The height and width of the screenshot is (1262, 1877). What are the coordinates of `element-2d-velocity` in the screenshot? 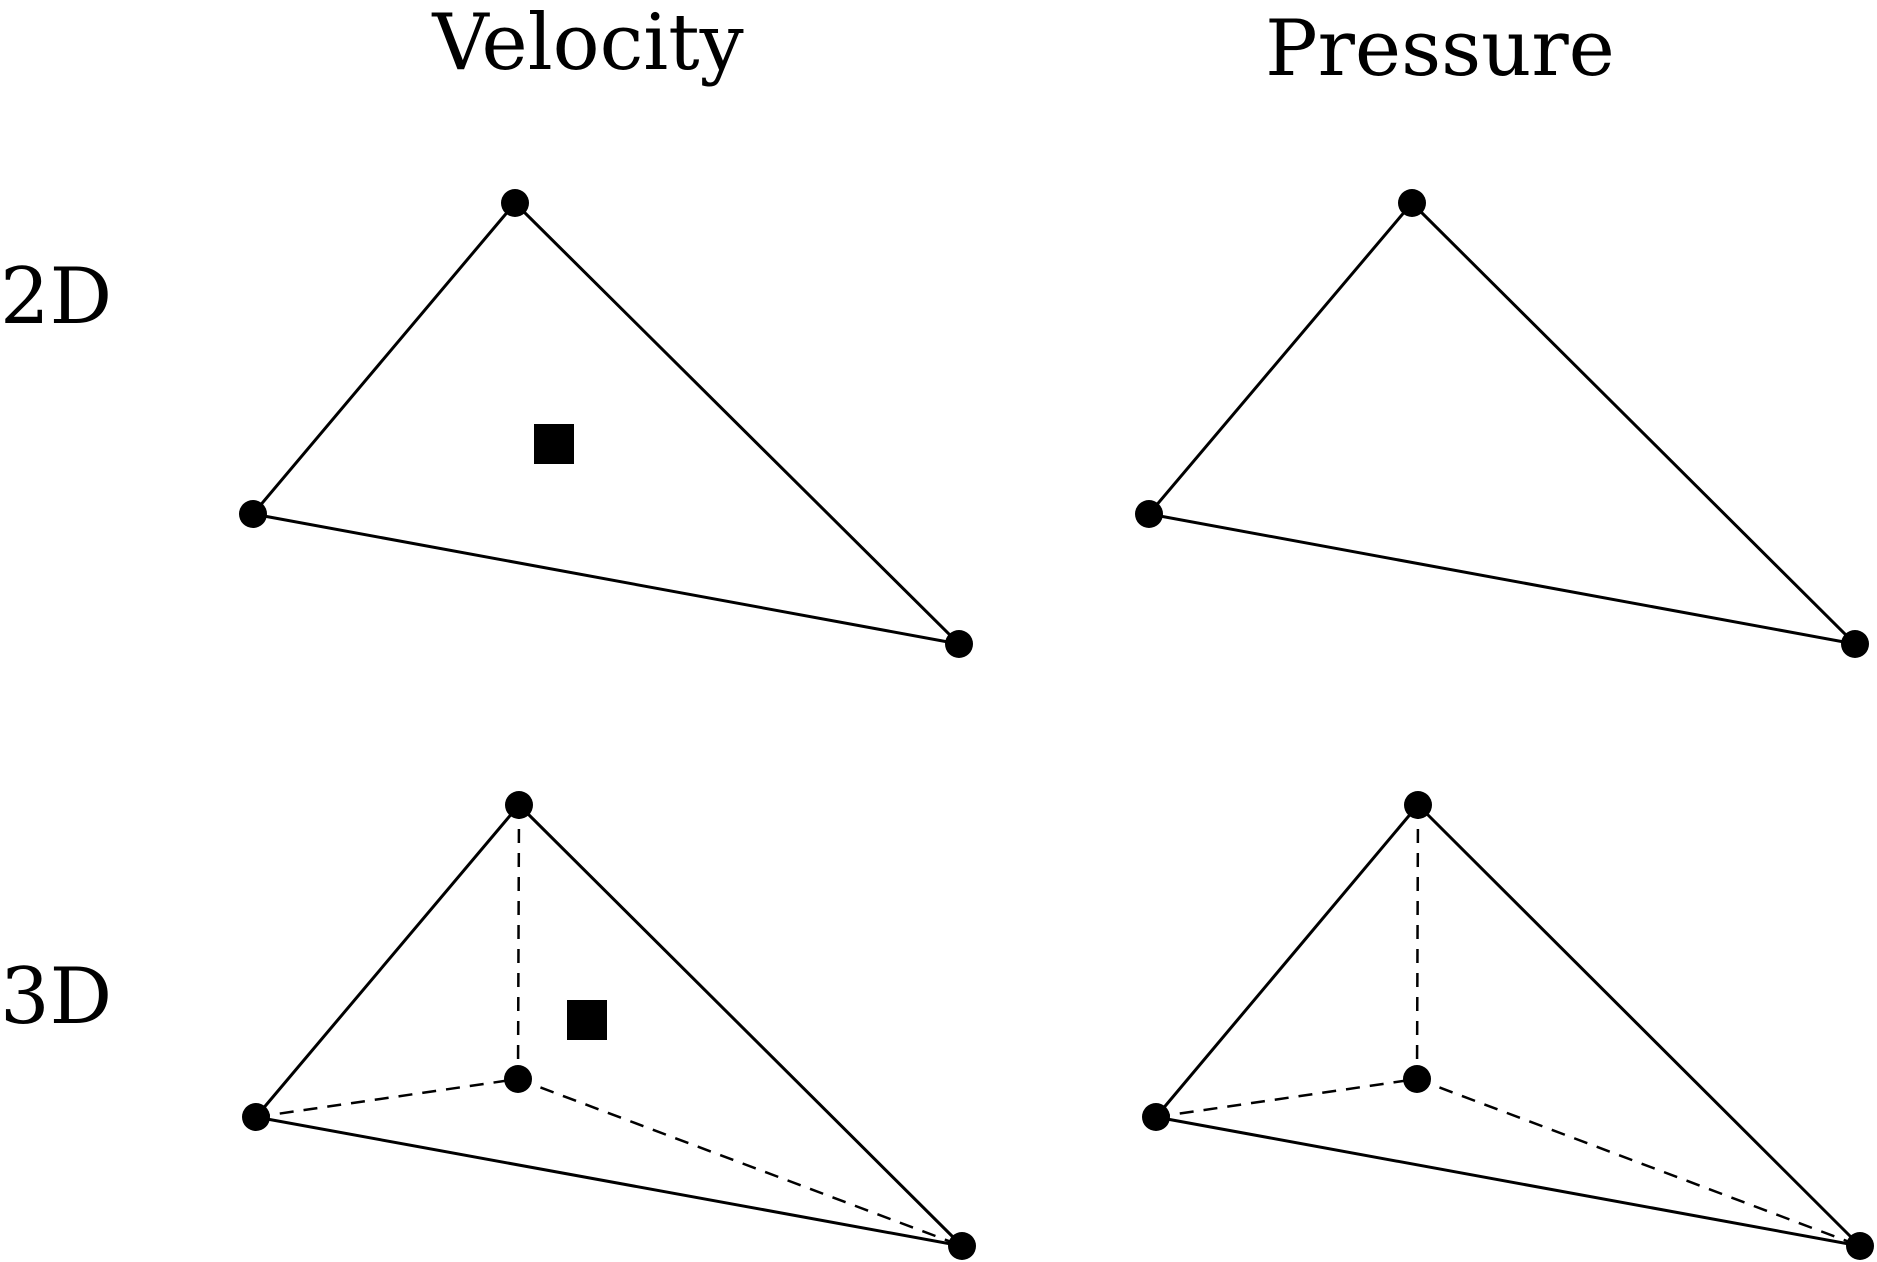 It's located at (606, 423).